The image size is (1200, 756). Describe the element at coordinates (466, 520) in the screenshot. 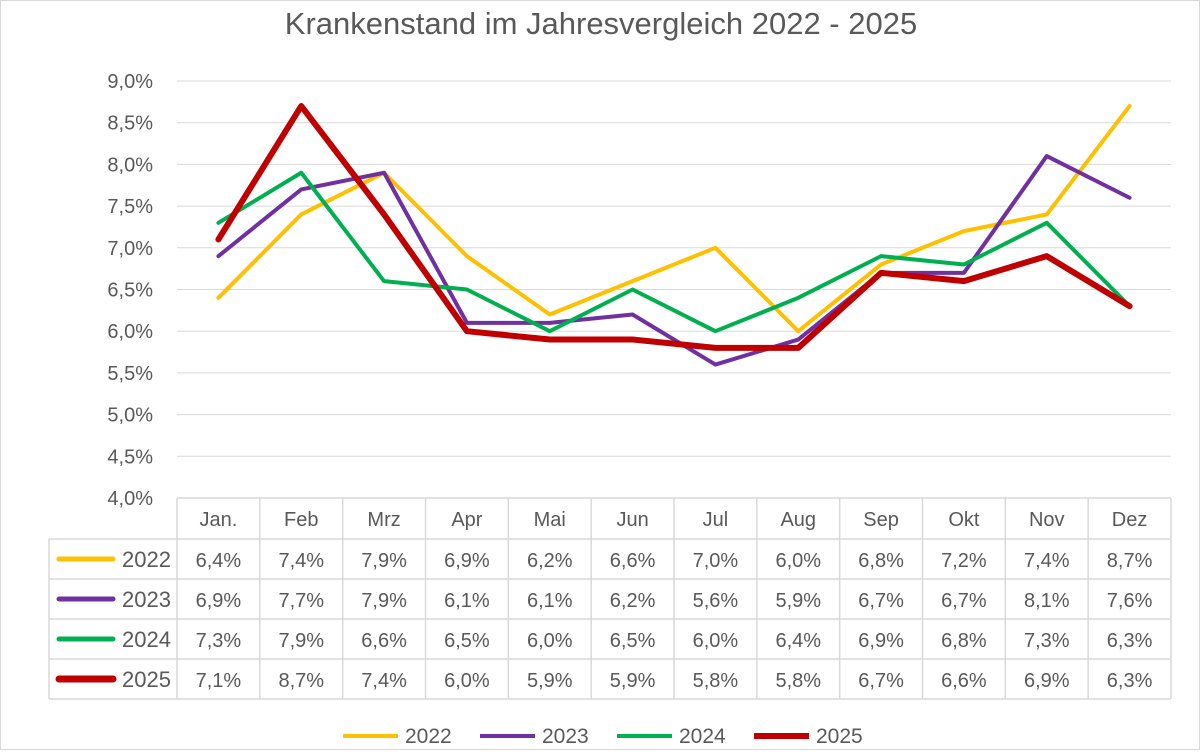

I see `x-category-label: Apr` at that location.